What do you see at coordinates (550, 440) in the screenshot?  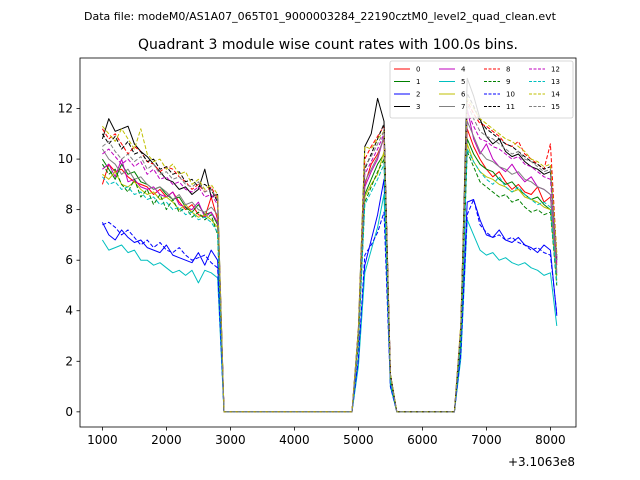 I see `x-tick-label: 8000` at bounding box center [550, 440].